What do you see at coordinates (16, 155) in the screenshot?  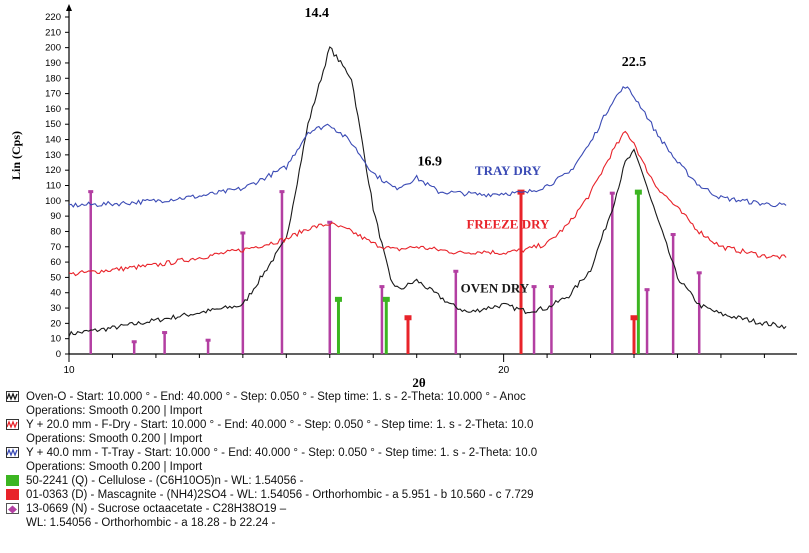 I see `y-axis-label: Lin (Cps)` at bounding box center [16, 155].